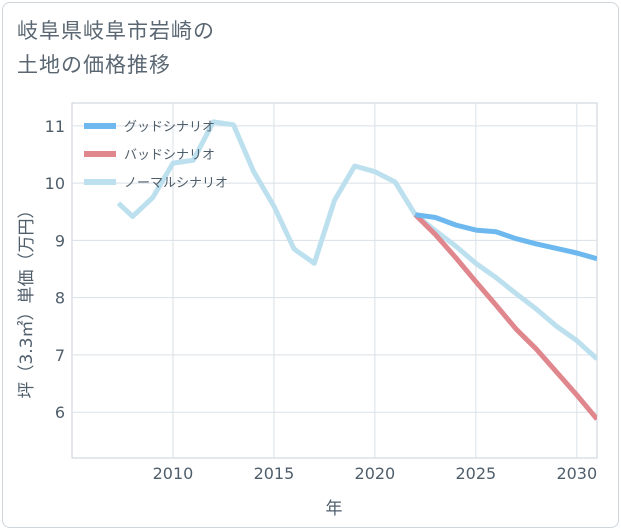 This screenshot has height=530, width=621. Describe the element at coordinates (274, 473) in the screenshot. I see `x-tick-label: 2015` at that location.